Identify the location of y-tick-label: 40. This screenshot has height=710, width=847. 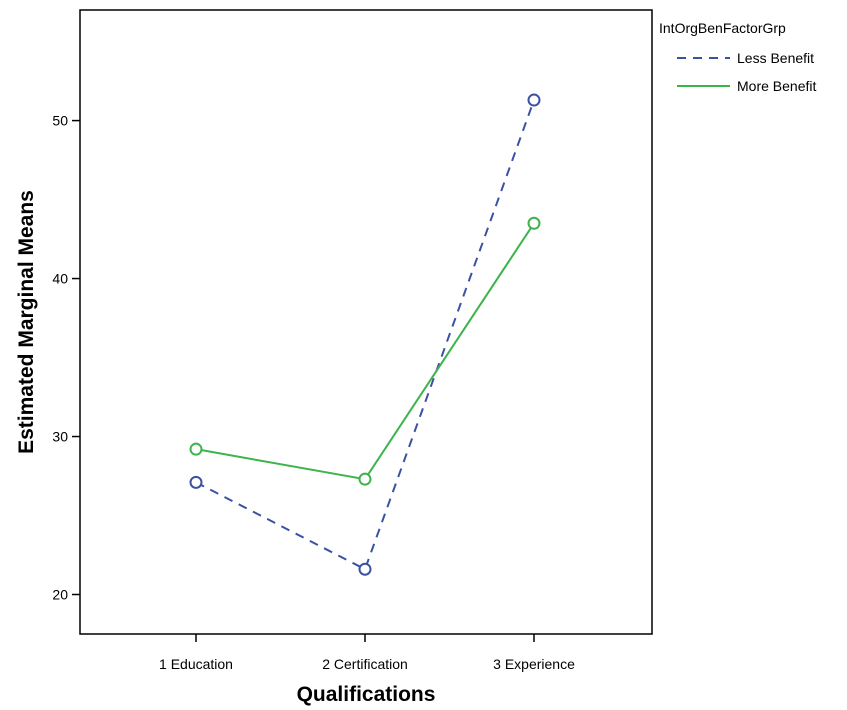
(60, 279).